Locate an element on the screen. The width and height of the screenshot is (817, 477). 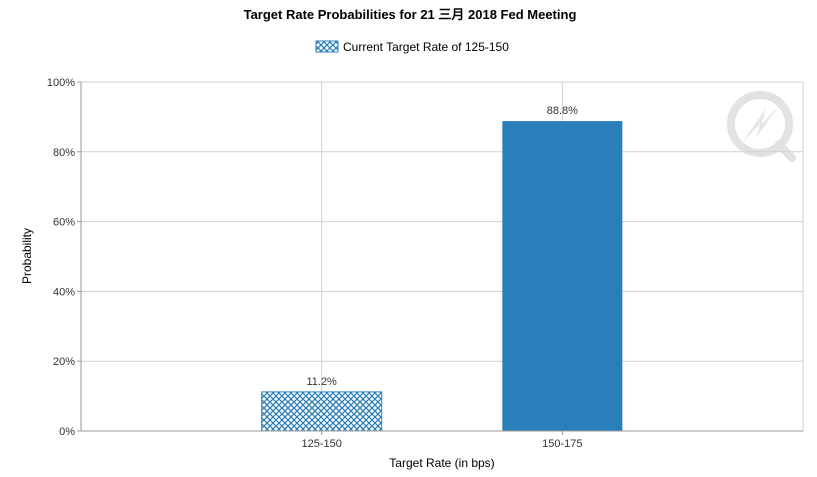
data-label: 11.2% is located at coordinates (321, 382).